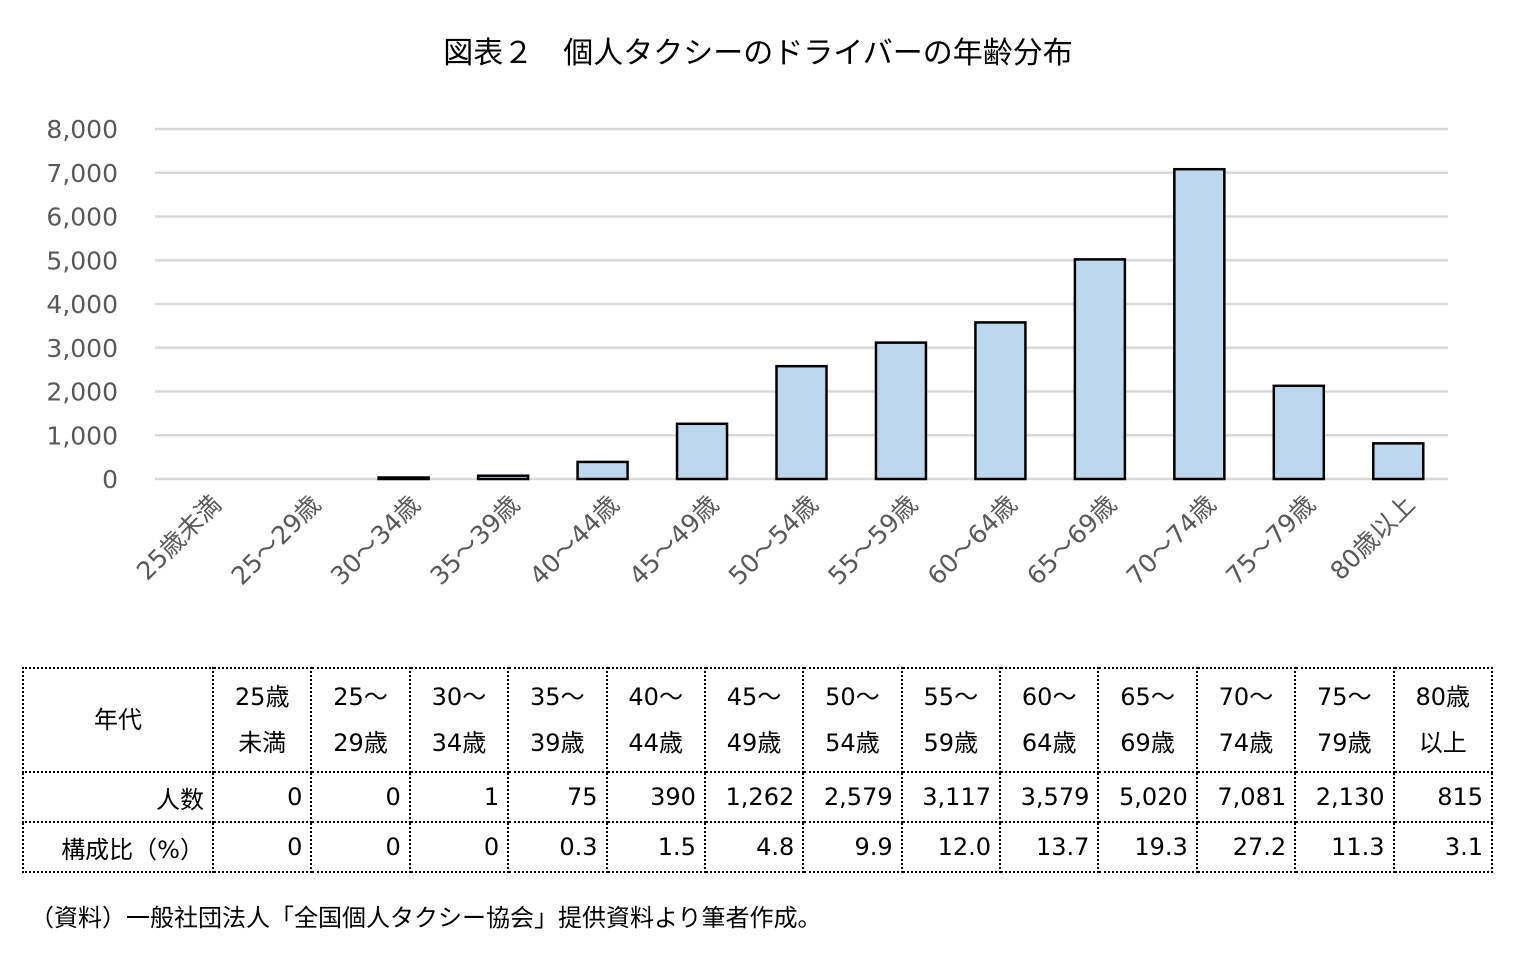  I want to click on x-tick-label: 50～54歳, so click(773, 540).